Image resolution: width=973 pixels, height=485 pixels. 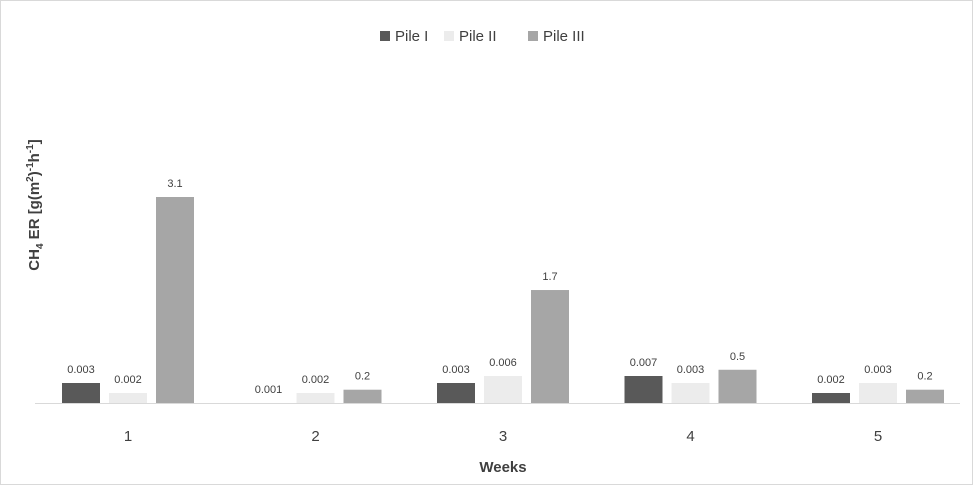 I want to click on data-label-pile-ii-week-5: 0.003, so click(x=878, y=370).